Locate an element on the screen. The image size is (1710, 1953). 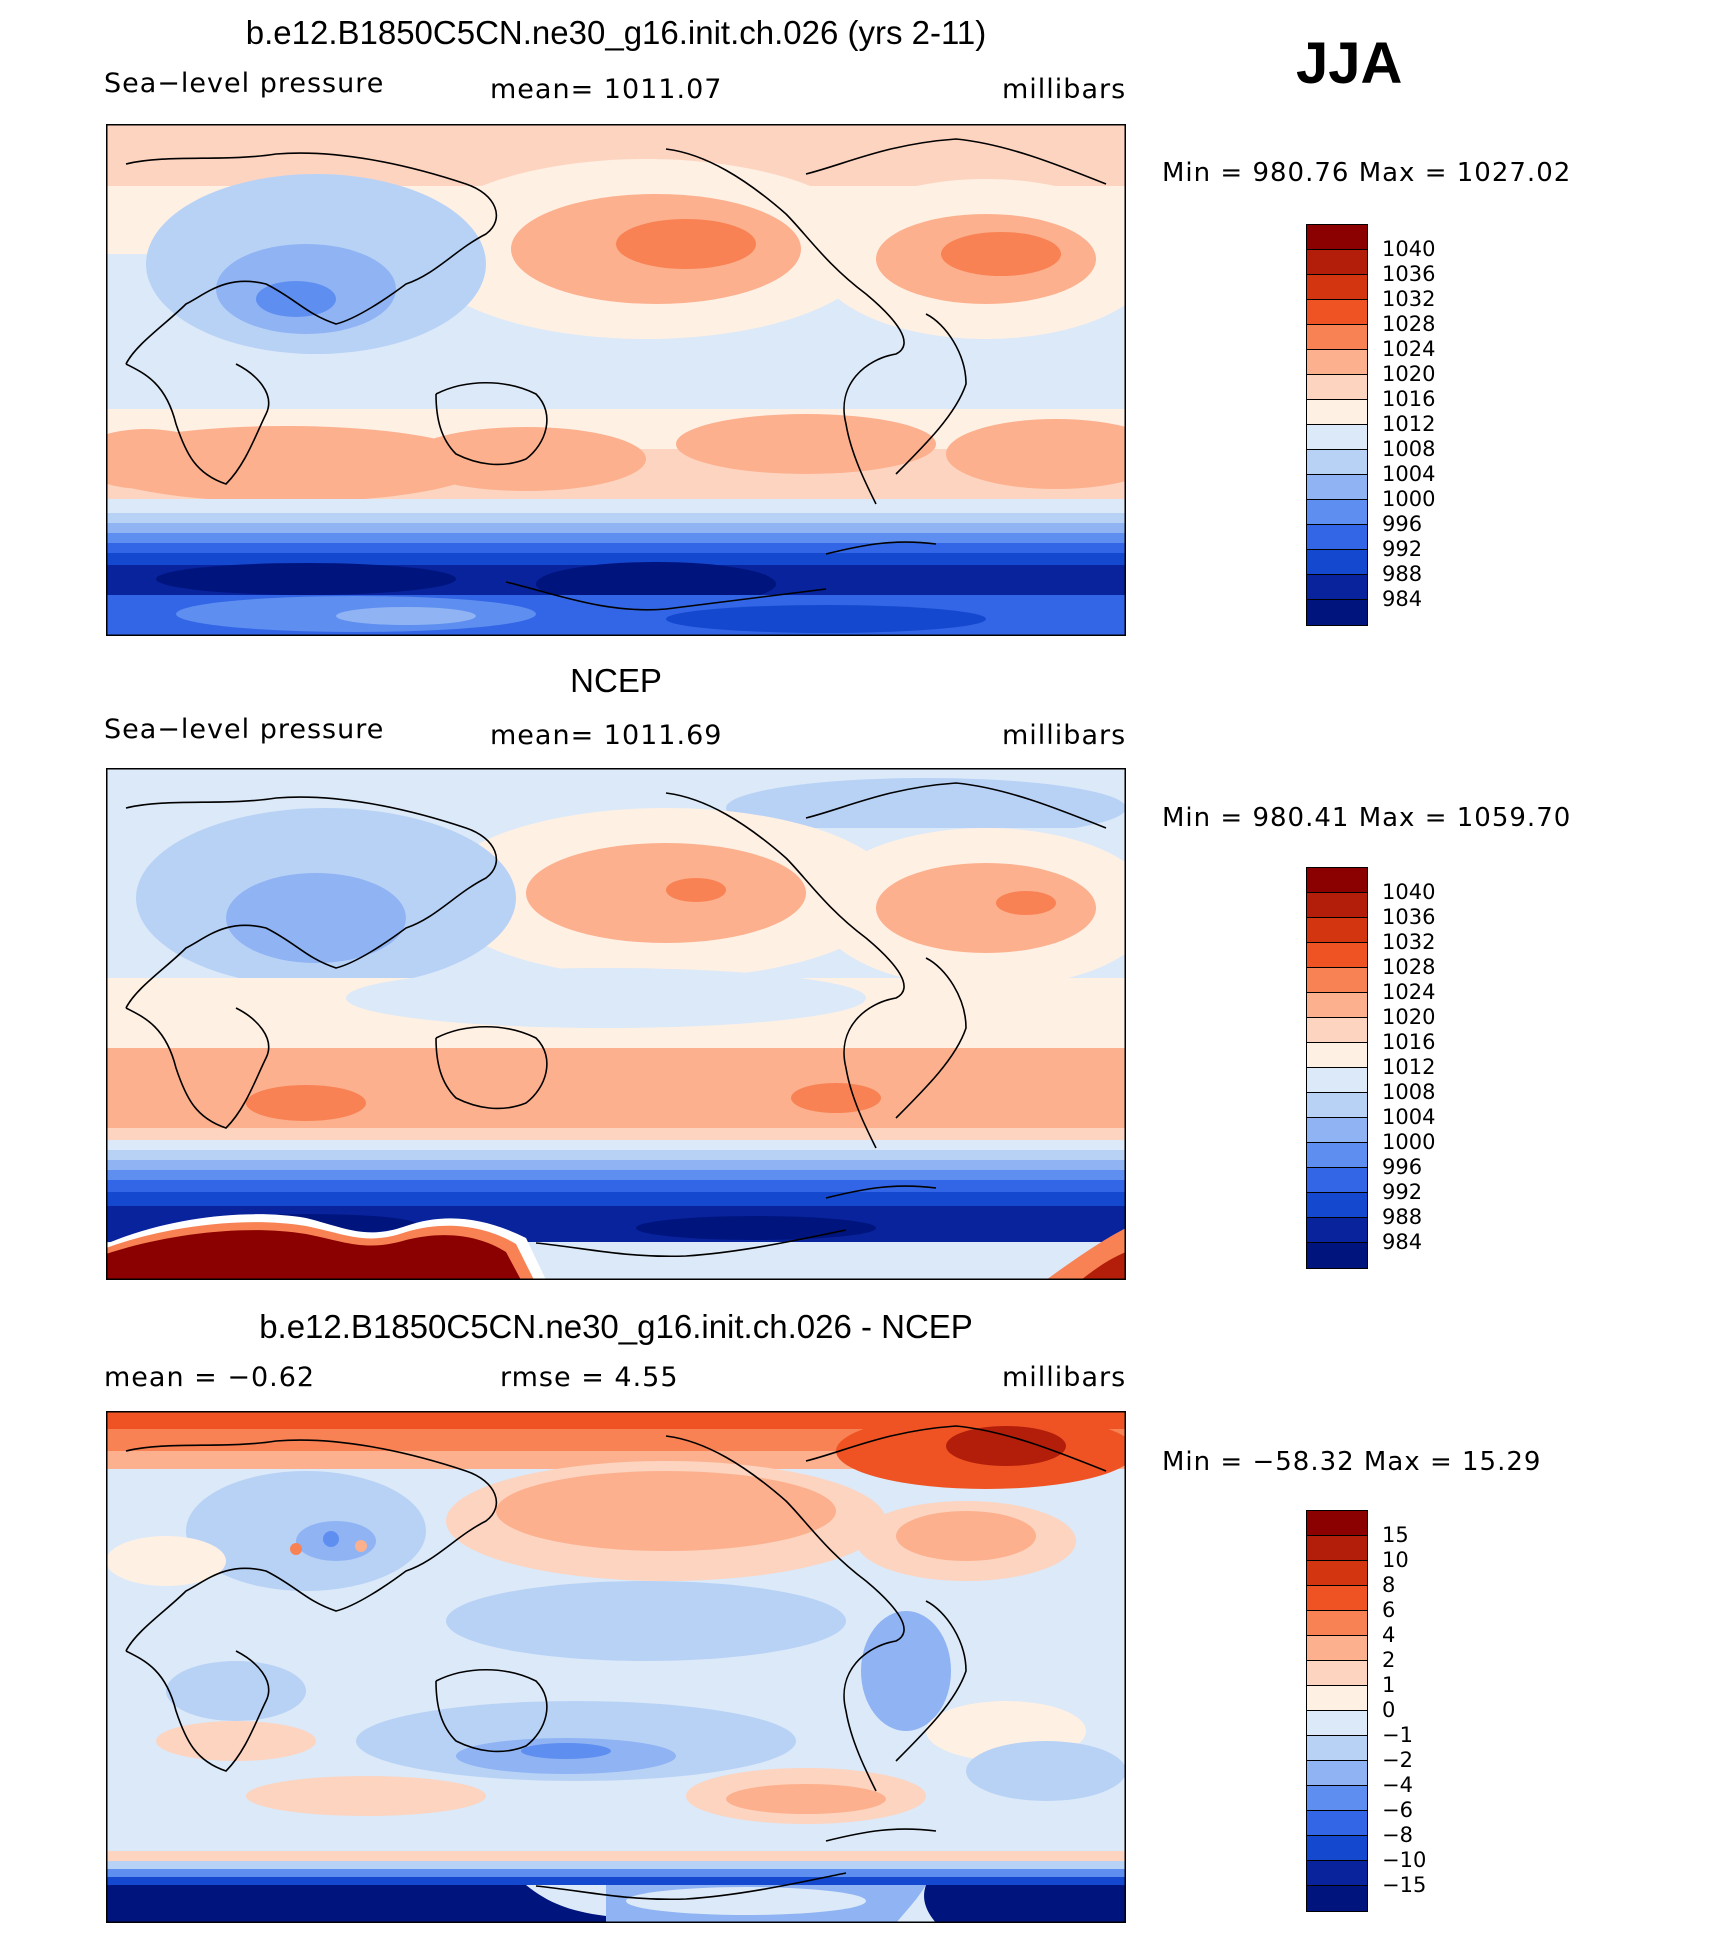
colorbar-tick-label: 8 is located at coordinates (1389, 1585).